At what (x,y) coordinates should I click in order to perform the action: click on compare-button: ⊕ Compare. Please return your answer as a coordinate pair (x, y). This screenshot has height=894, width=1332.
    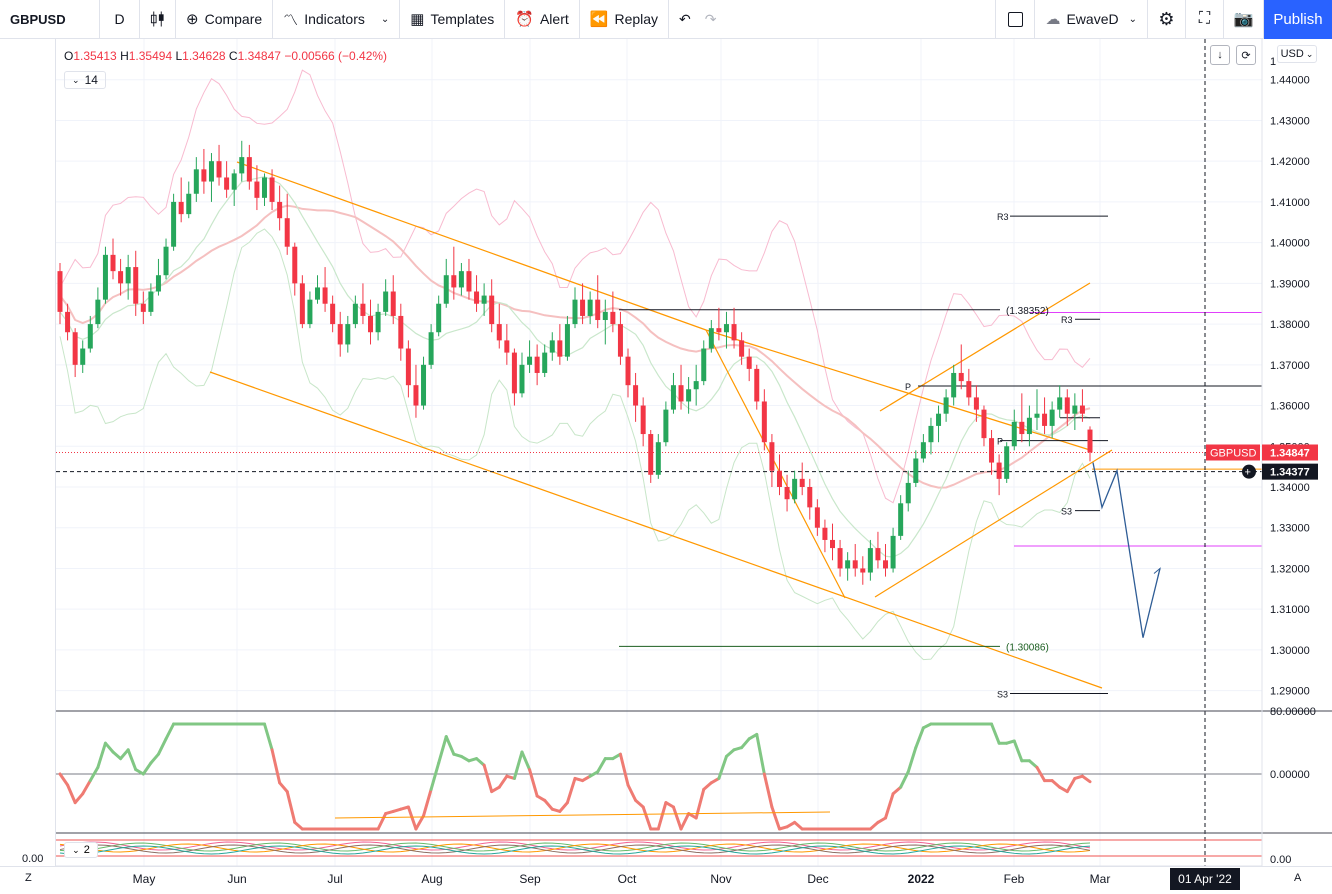
    Looking at the image, I should click on (225, 19).